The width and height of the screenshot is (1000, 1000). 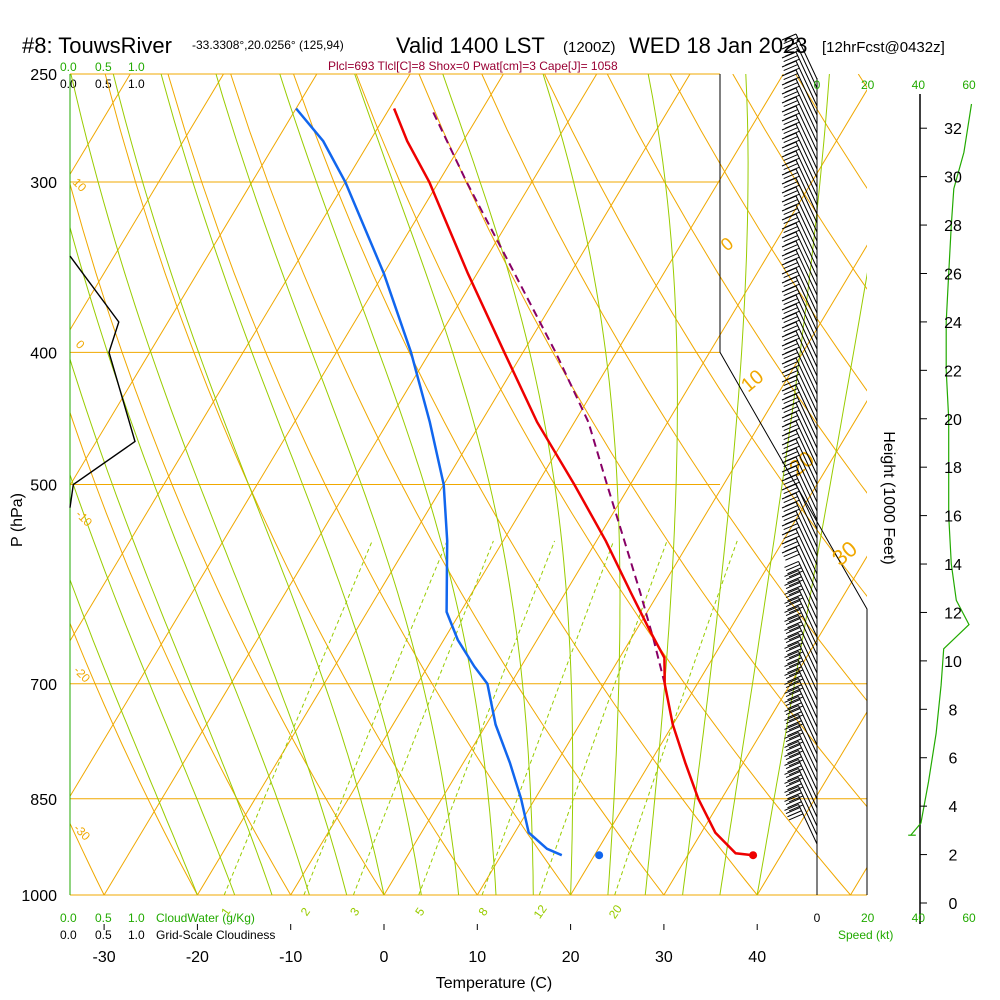 What do you see at coordinates (868, 918) in the screenshot?
I see `speed-tick-label-bottom: 20` at bounding box center [868, 918].